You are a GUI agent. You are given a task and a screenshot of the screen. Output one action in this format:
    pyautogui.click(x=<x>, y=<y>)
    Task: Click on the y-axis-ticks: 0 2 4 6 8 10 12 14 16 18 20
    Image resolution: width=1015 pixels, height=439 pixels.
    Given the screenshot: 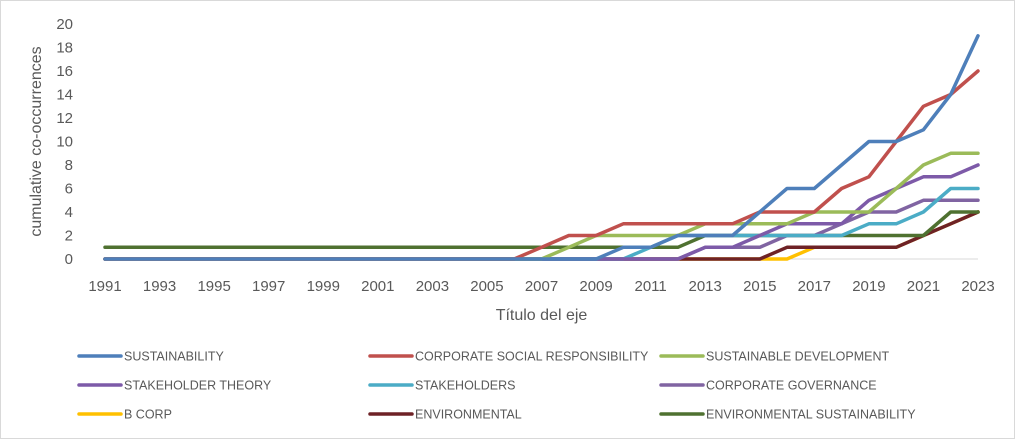 What is the action you would take?
    pyautogui.click(x=64, y=142)
    